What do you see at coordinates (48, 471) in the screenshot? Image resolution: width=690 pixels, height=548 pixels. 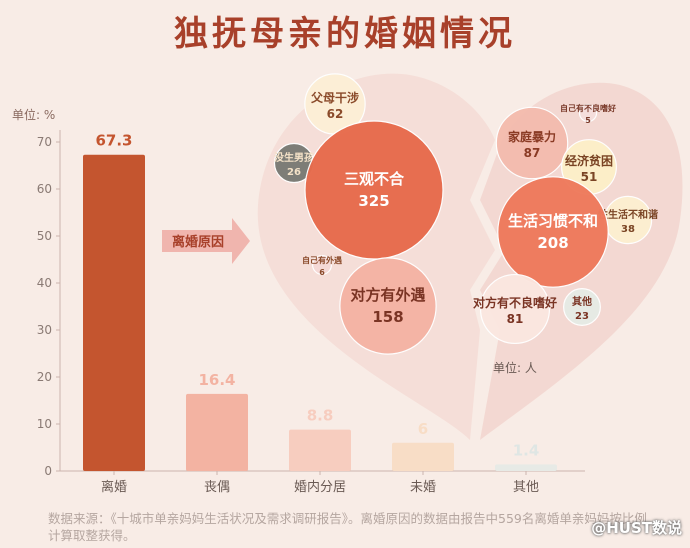 I see `y-tick-label: 0` at bounding box center [48, 471].